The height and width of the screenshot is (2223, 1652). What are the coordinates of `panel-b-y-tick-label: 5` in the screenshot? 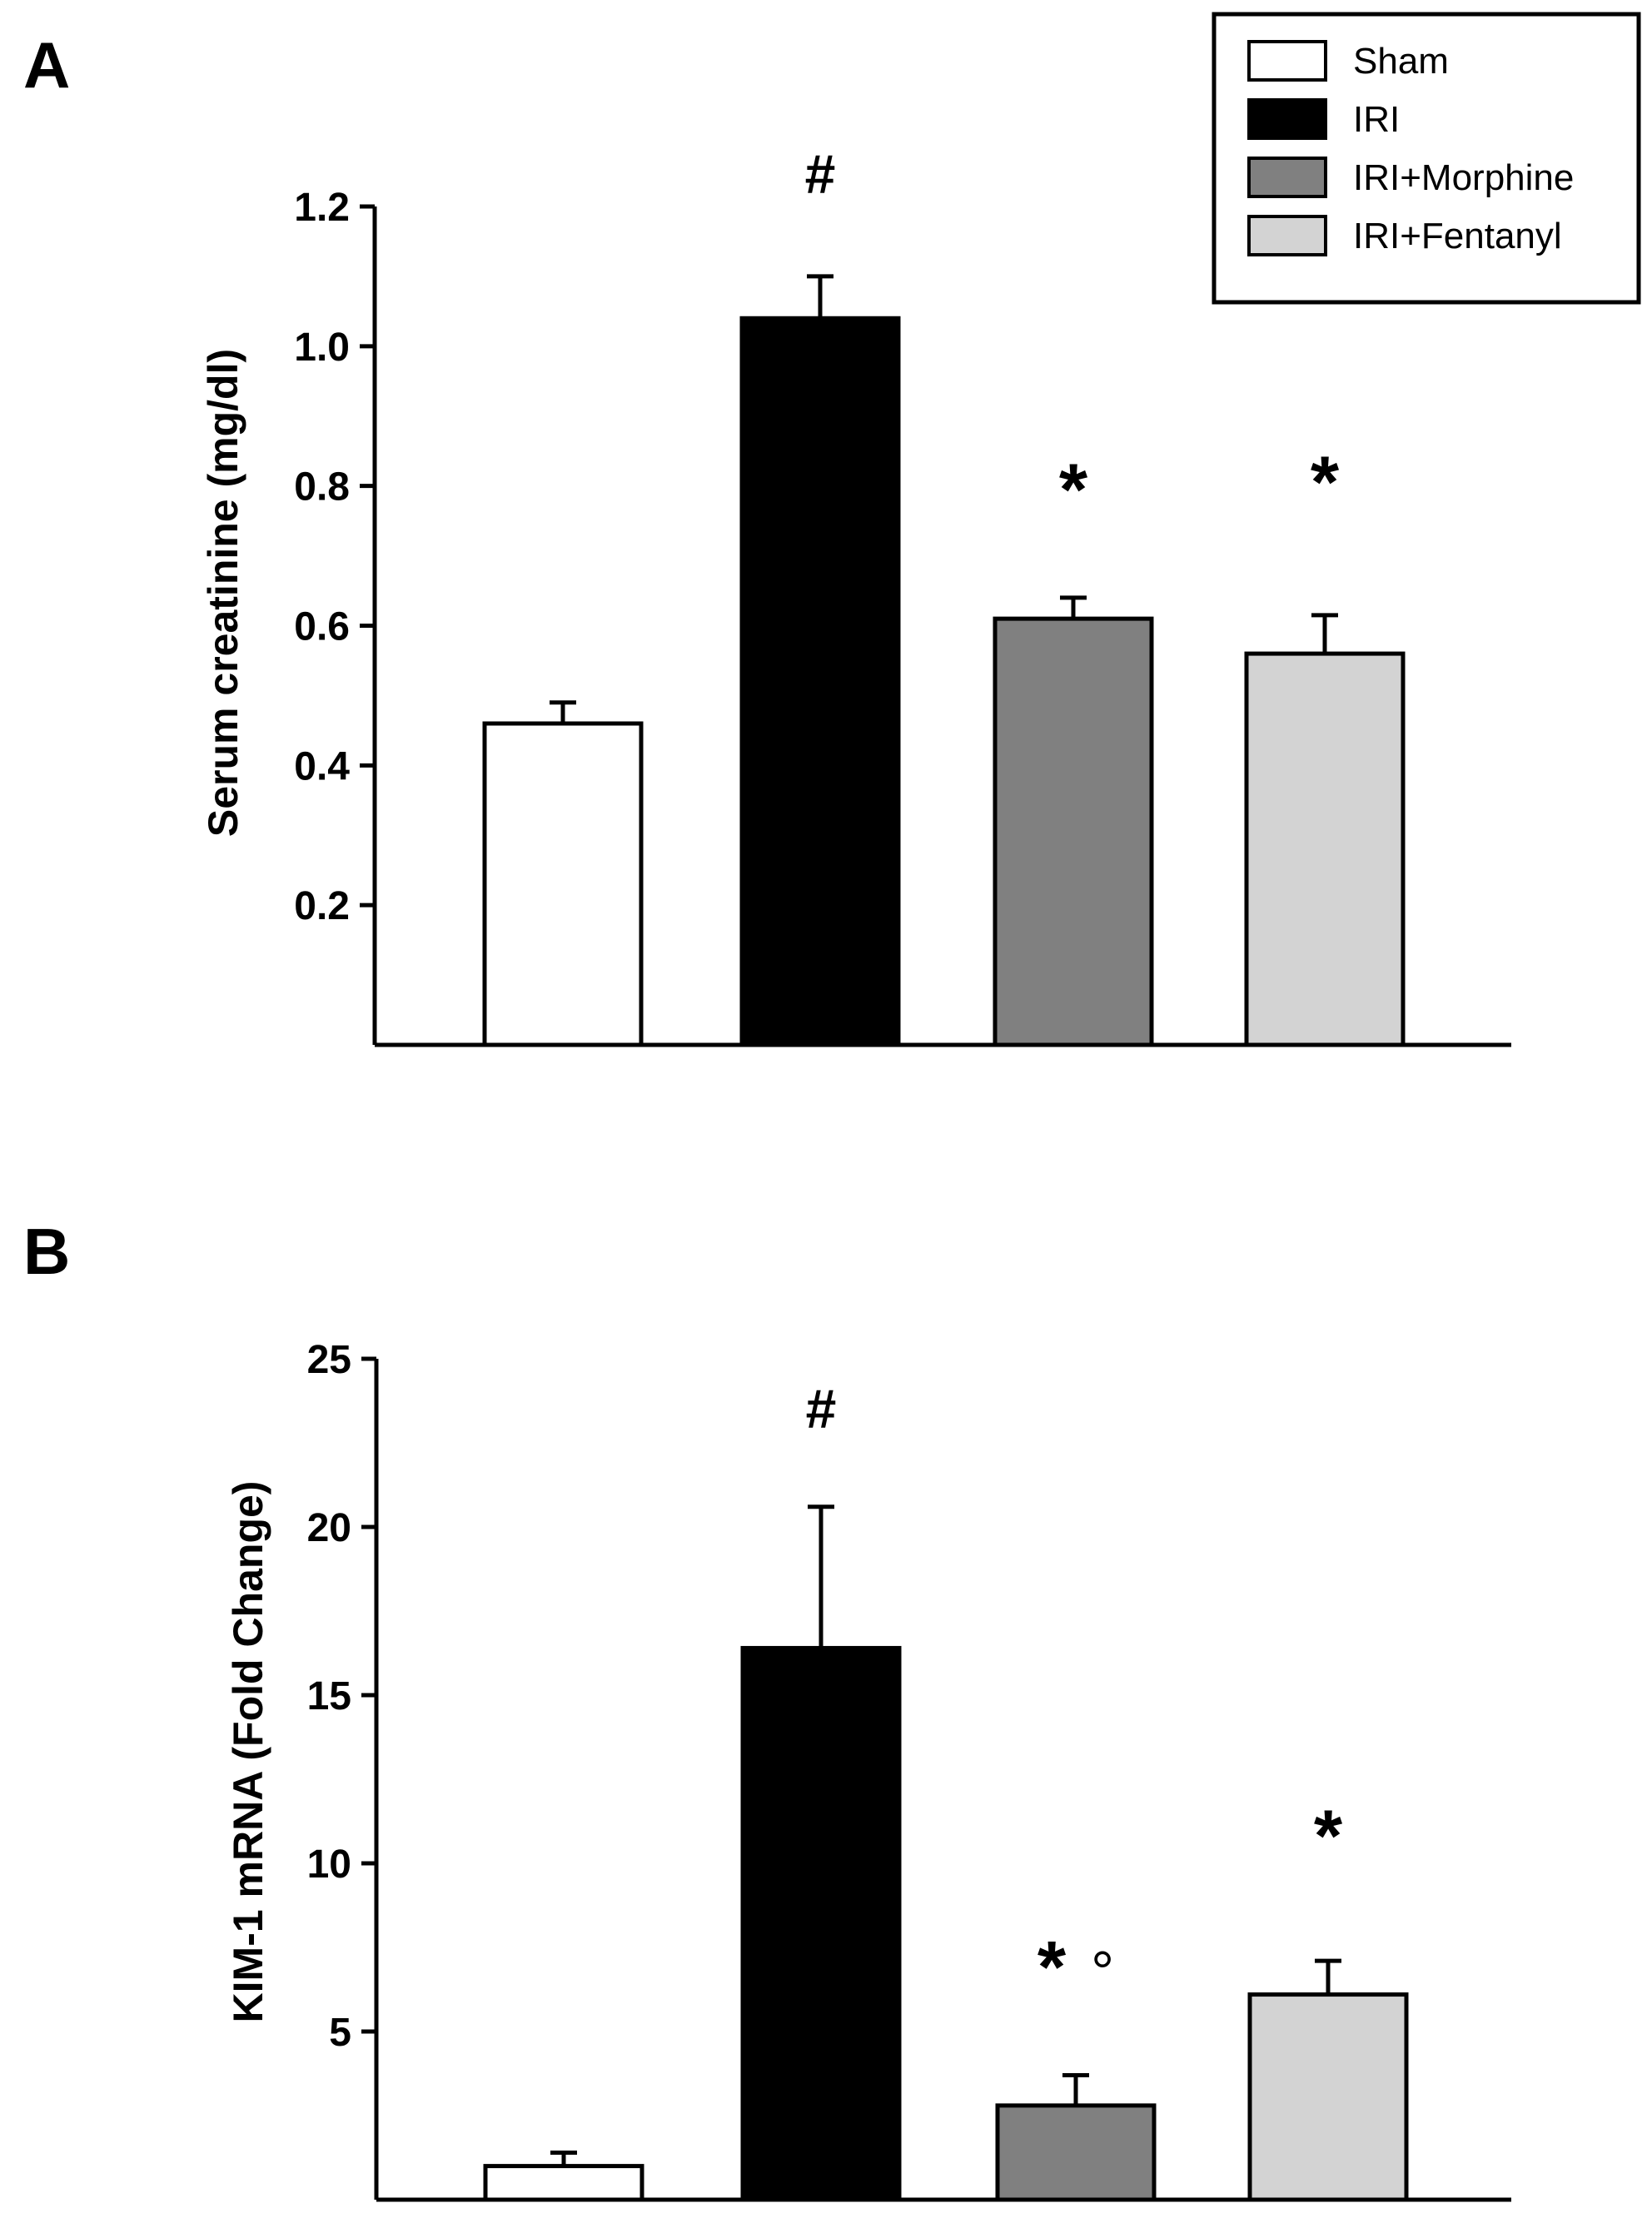 It's located at (340, 2033).